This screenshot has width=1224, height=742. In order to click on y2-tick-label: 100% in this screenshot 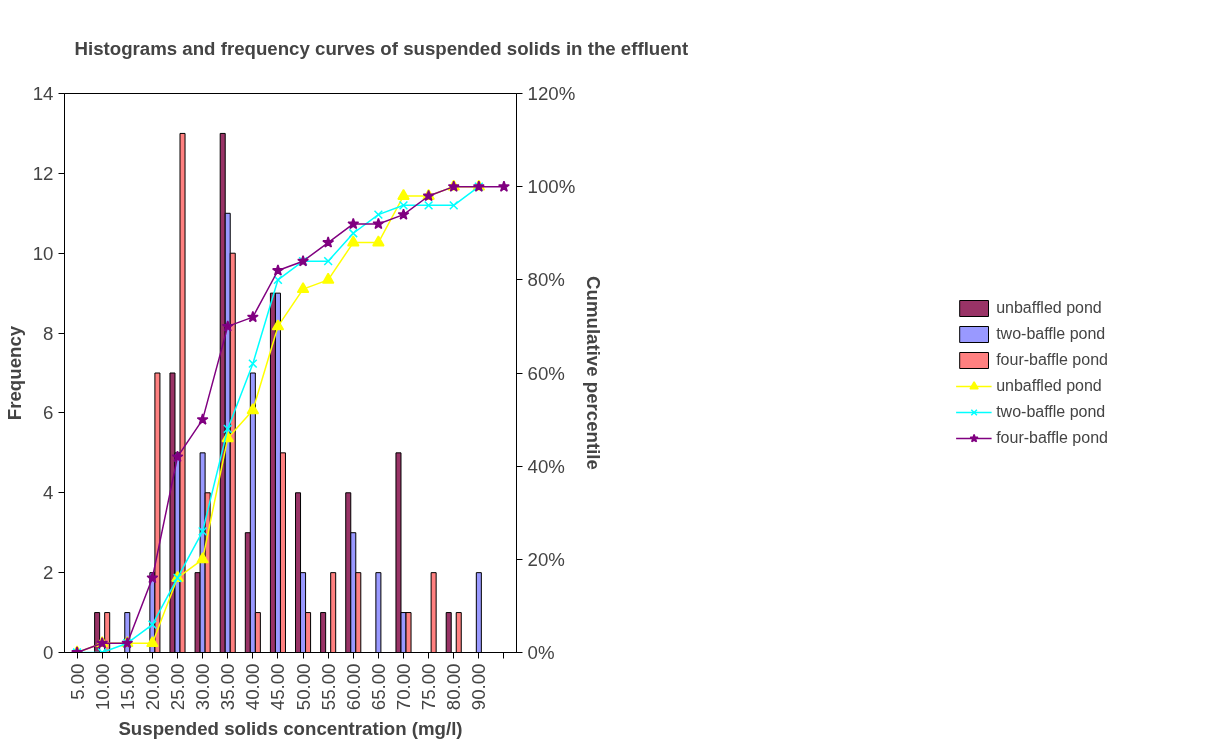, I will do `click(551, 187)`.